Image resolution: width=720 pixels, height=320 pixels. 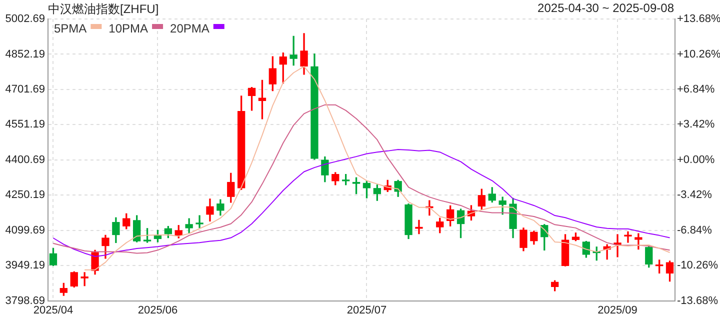 I want to click on y2-tick-label: -13.68%, so click(x=697, y=300).